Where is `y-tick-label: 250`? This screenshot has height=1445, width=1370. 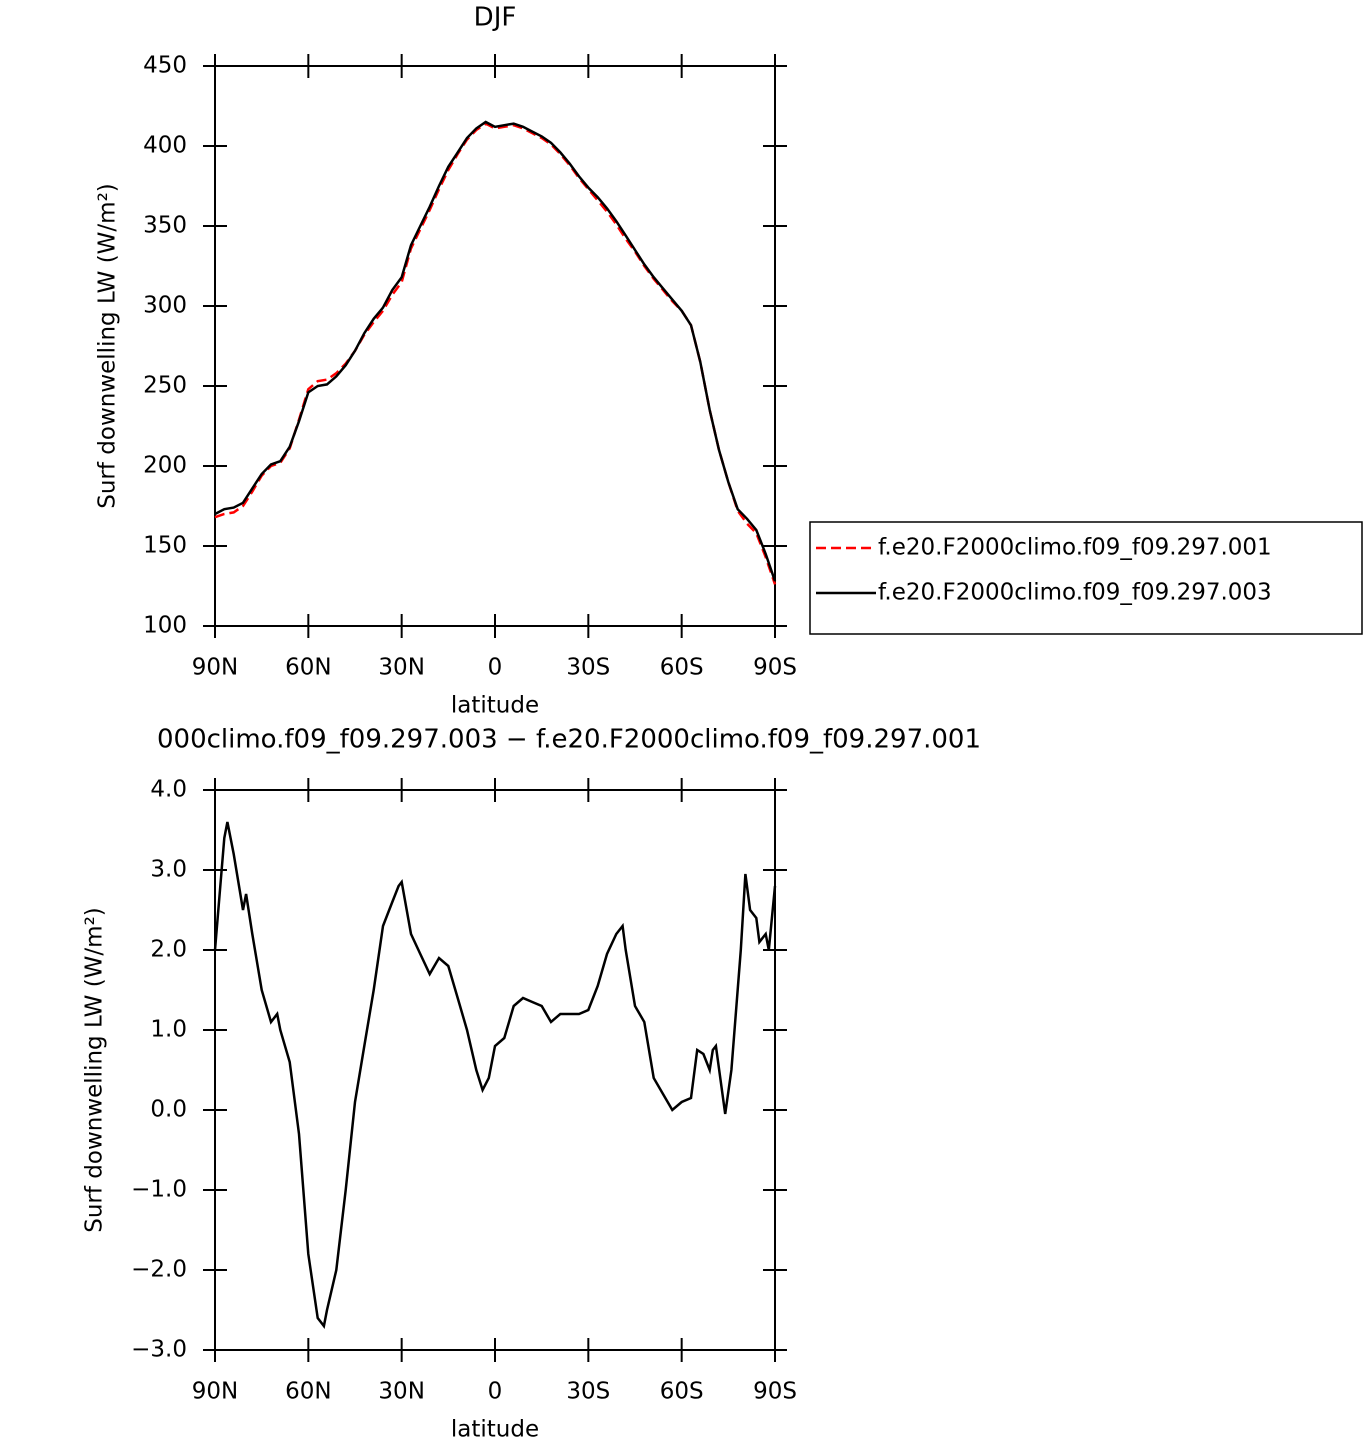 y-tick-label: 250 is located at coordinates (165, 386).